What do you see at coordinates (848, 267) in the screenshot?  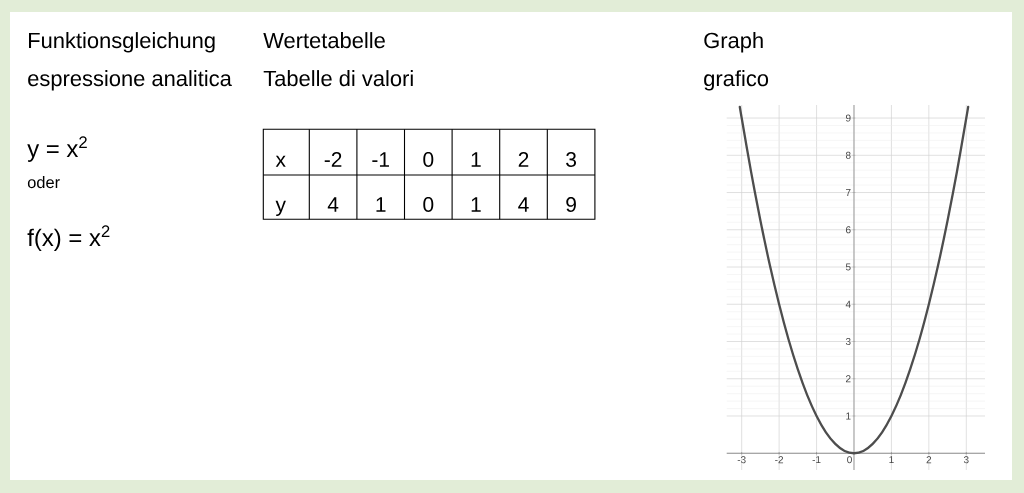 I see `y-tick-label: 5` at bounding box center [848, 267].